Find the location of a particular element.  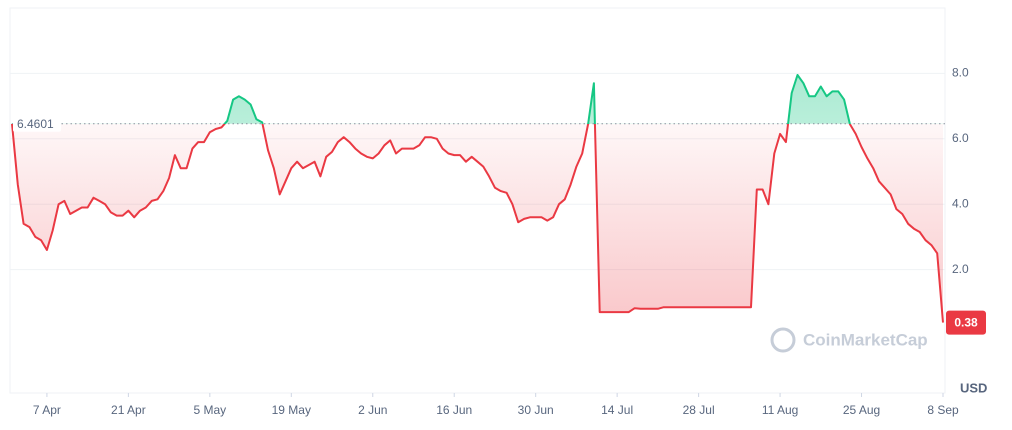

last-value-bg is located at coordinates (966, 322).